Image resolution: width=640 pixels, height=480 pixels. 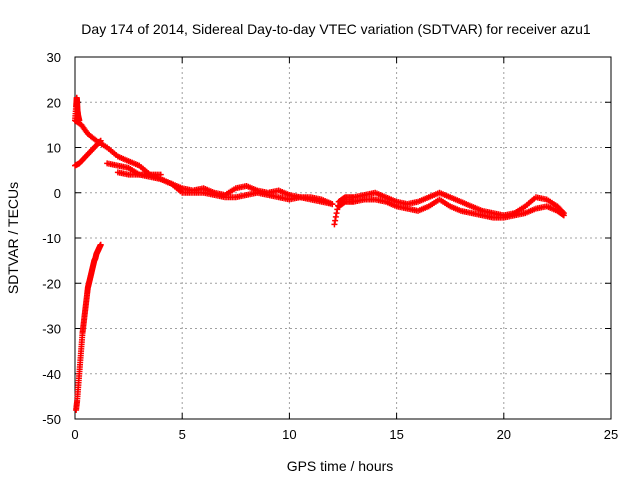 I want to click on y-tick-label: 30, so click(x=54, y=57).